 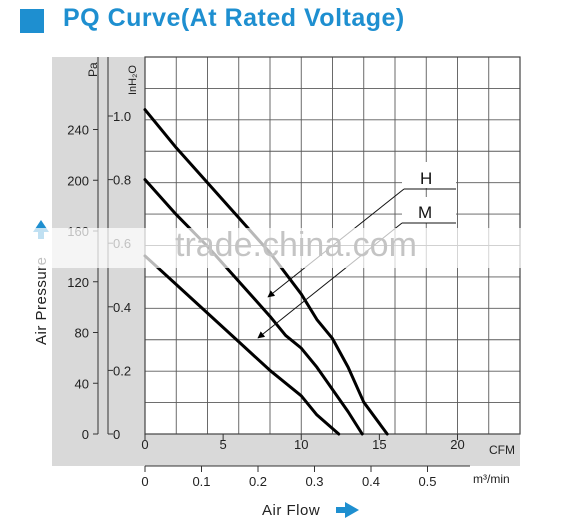 I want to click on inh2o-tick-label: 0.2, so click(x=122, y=370).